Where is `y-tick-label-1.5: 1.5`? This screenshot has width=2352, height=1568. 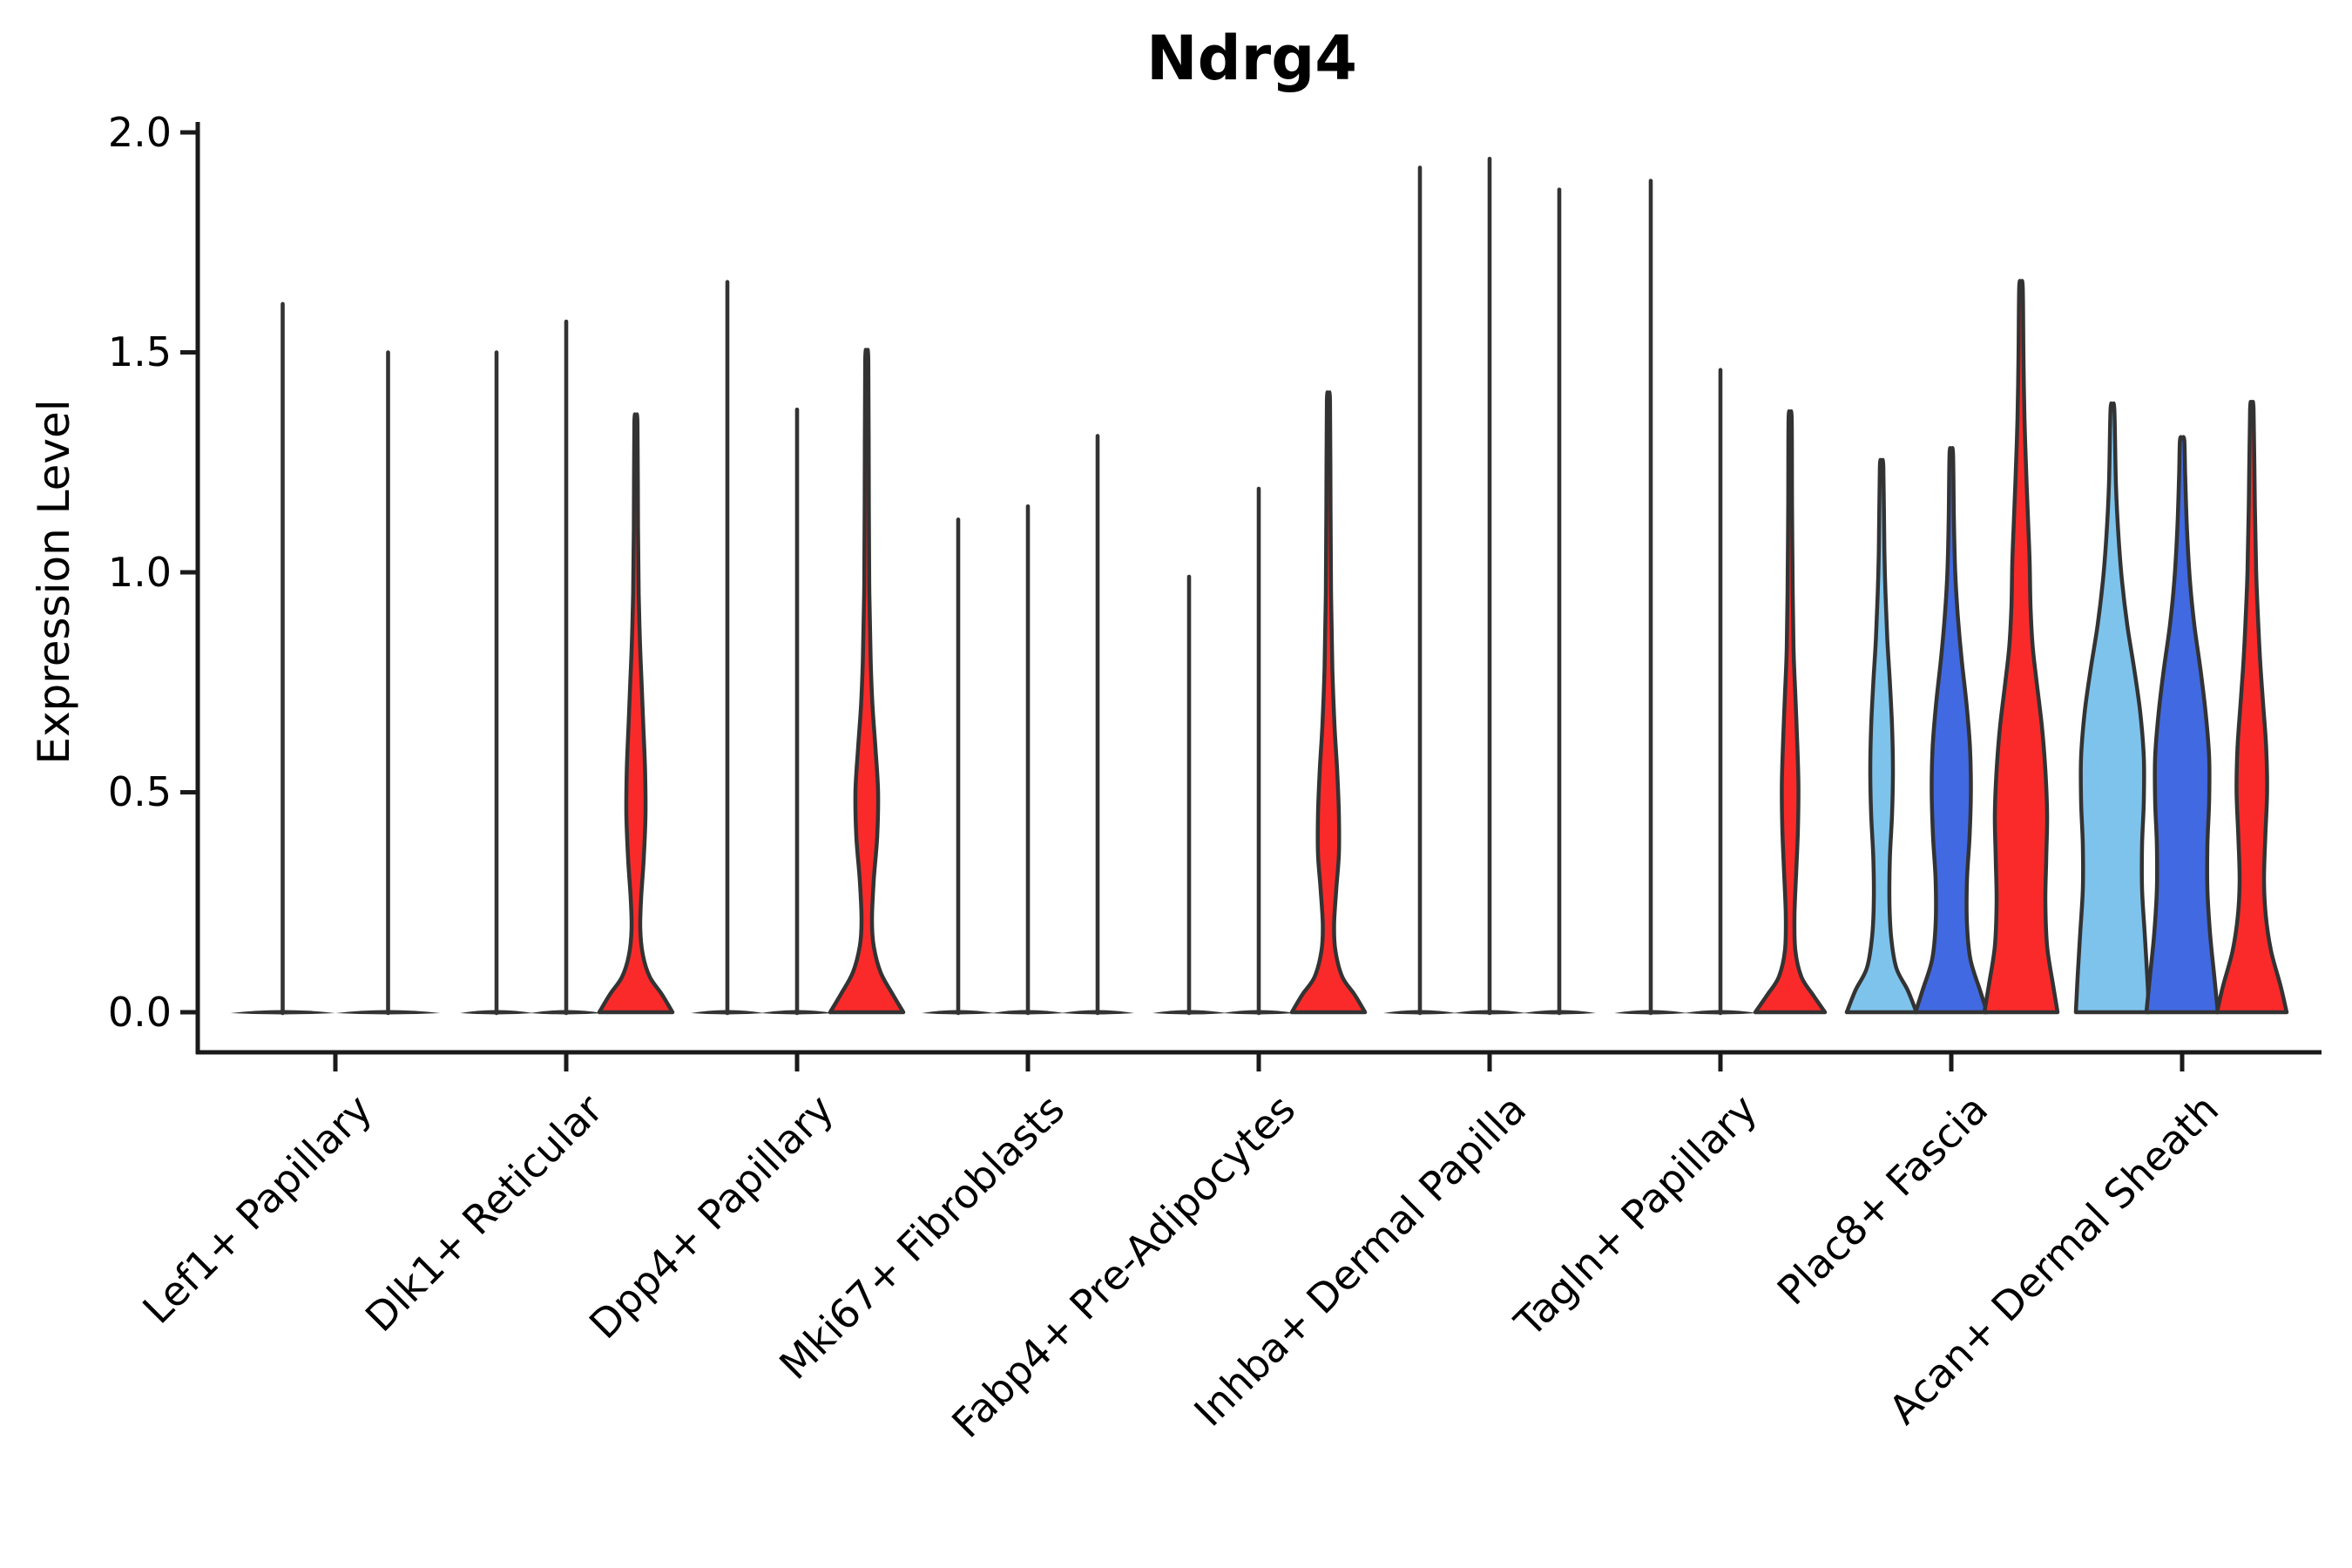 y-tick-label-1.5: 1.5 is located at coordinates (139, 351).